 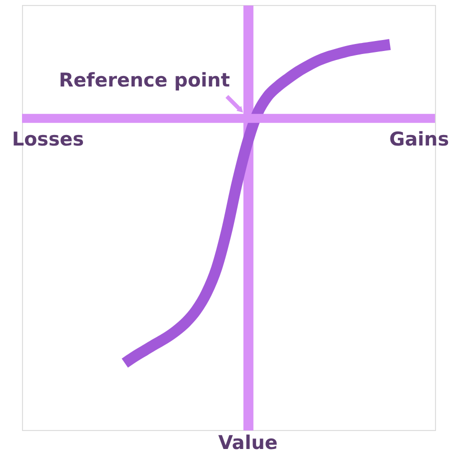 I want to click on annotation: Gains, so click(x=419, y=139).